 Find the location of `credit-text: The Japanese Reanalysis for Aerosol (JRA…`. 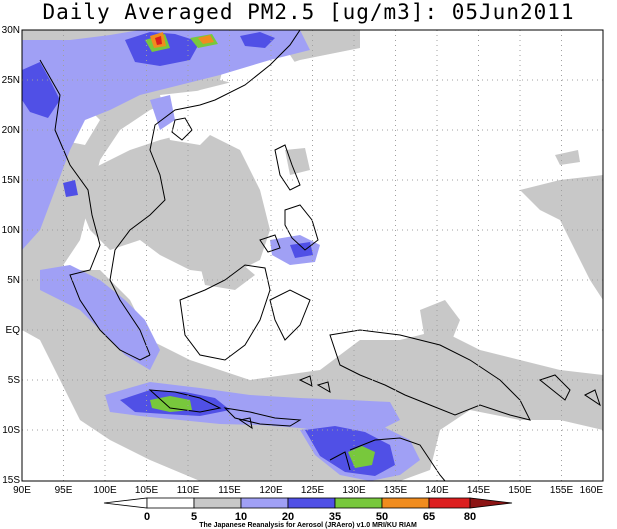

credit-text: The Japanese Reanalysis for Aerosol (JRA… is located at coordinates (308, 525).